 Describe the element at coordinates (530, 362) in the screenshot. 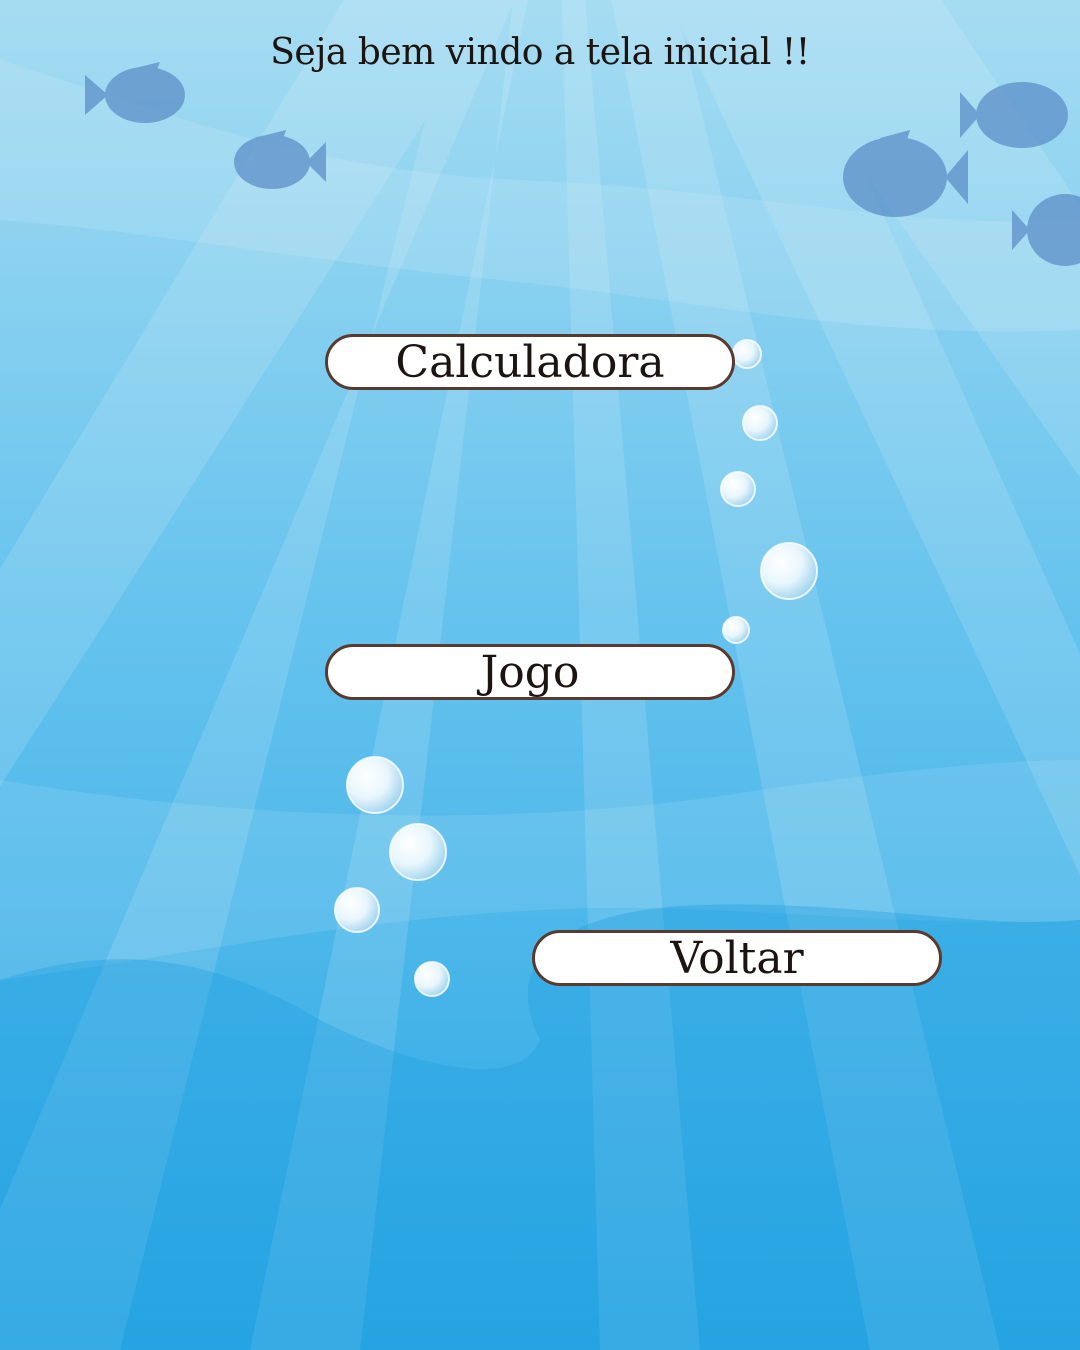

I see `calculator-button: Calculadora` at that location.